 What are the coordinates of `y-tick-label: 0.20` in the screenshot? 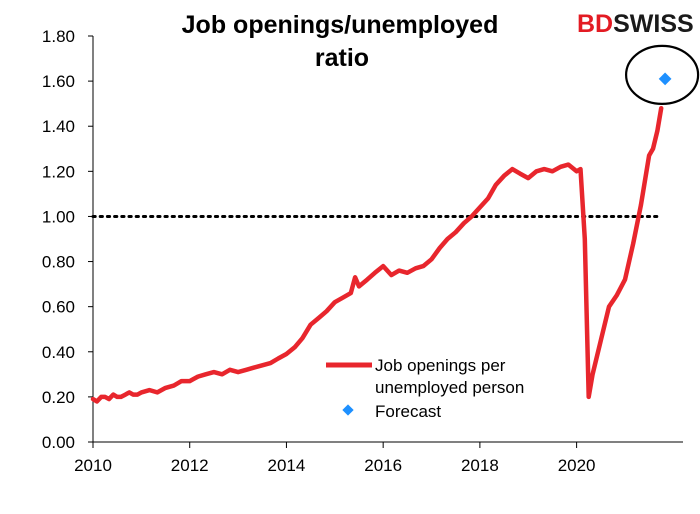 It's located at (58, 397).